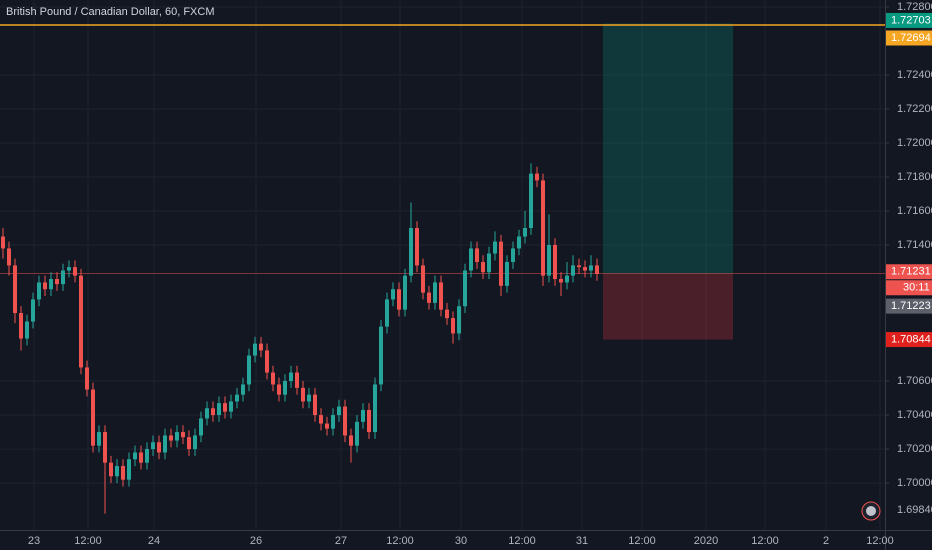  Describe the element at coordinates (914, 415) in the screenshot. I see `y-tick-label: 1.70400` at that location.